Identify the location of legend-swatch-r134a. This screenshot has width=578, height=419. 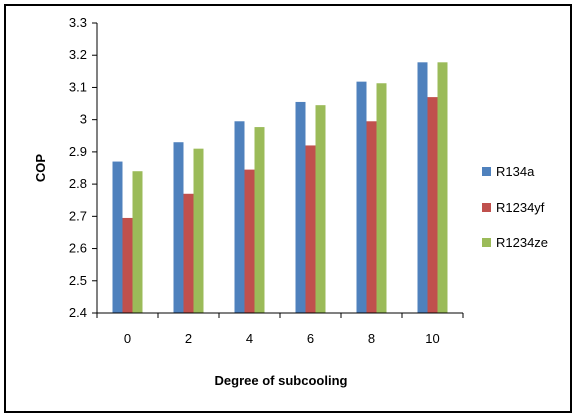
(486, 171).